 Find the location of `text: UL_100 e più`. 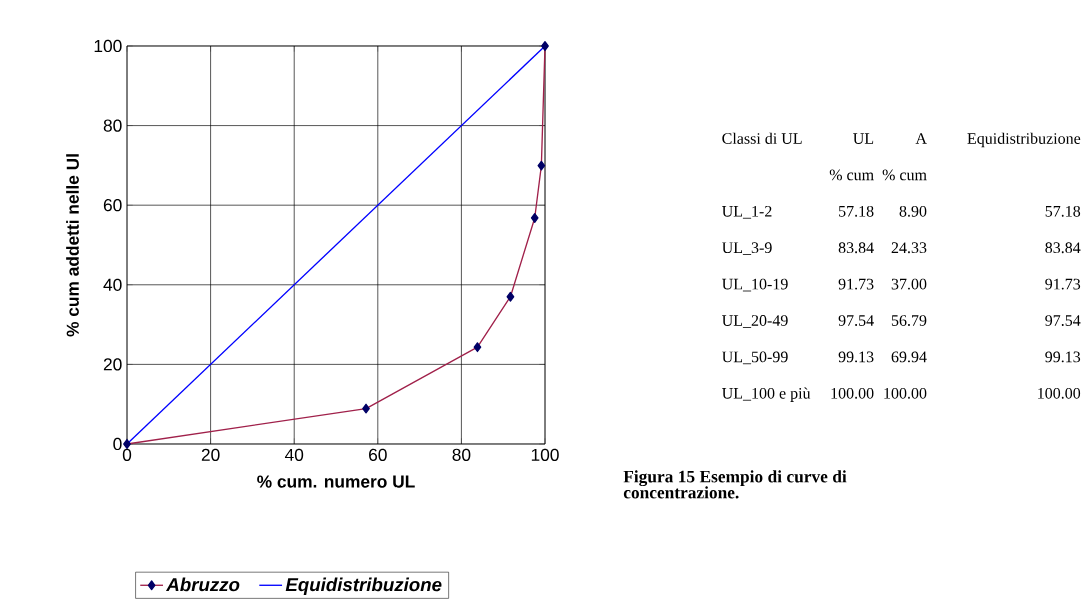

text: UL_100 e più is located at coordinates (766, 394).